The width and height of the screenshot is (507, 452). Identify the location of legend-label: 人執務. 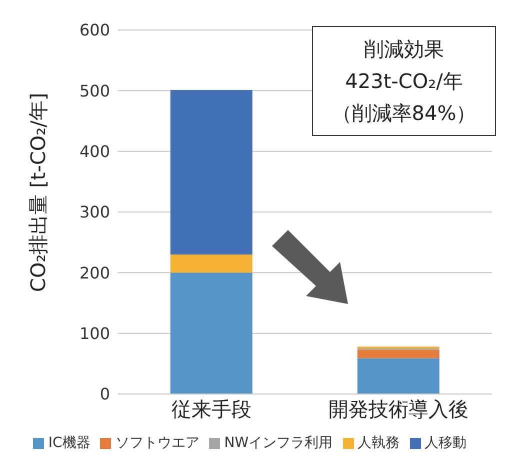
(379, 443).